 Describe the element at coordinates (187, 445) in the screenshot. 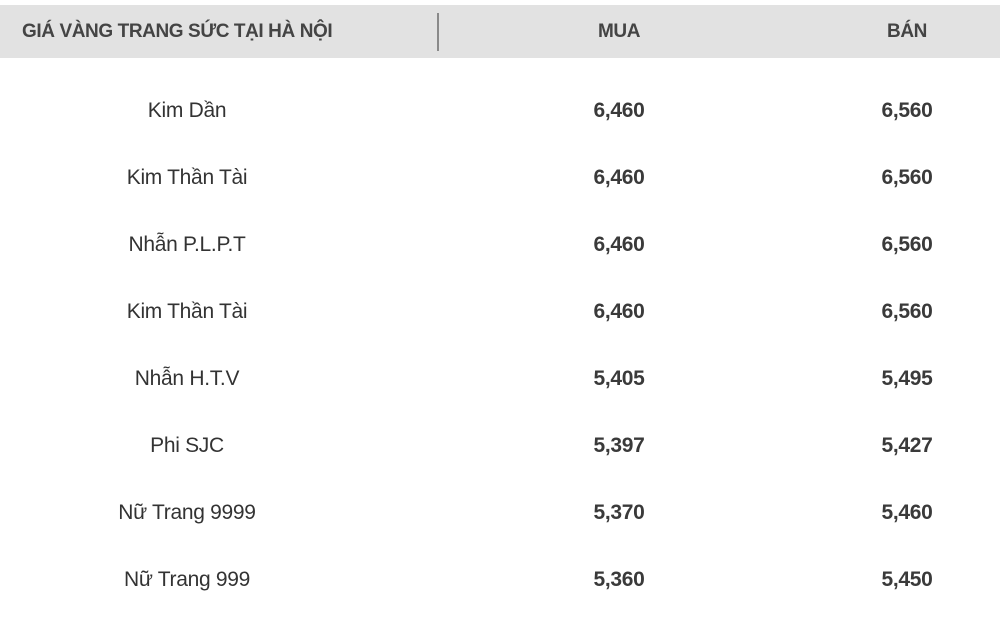

I see `item-name: Phi SJC` at that location.